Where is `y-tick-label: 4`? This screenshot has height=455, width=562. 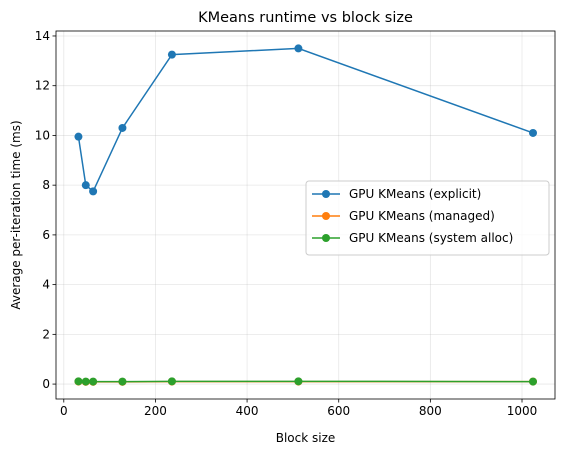 y-tick-label: 4 is located at coordinates (46, 285).